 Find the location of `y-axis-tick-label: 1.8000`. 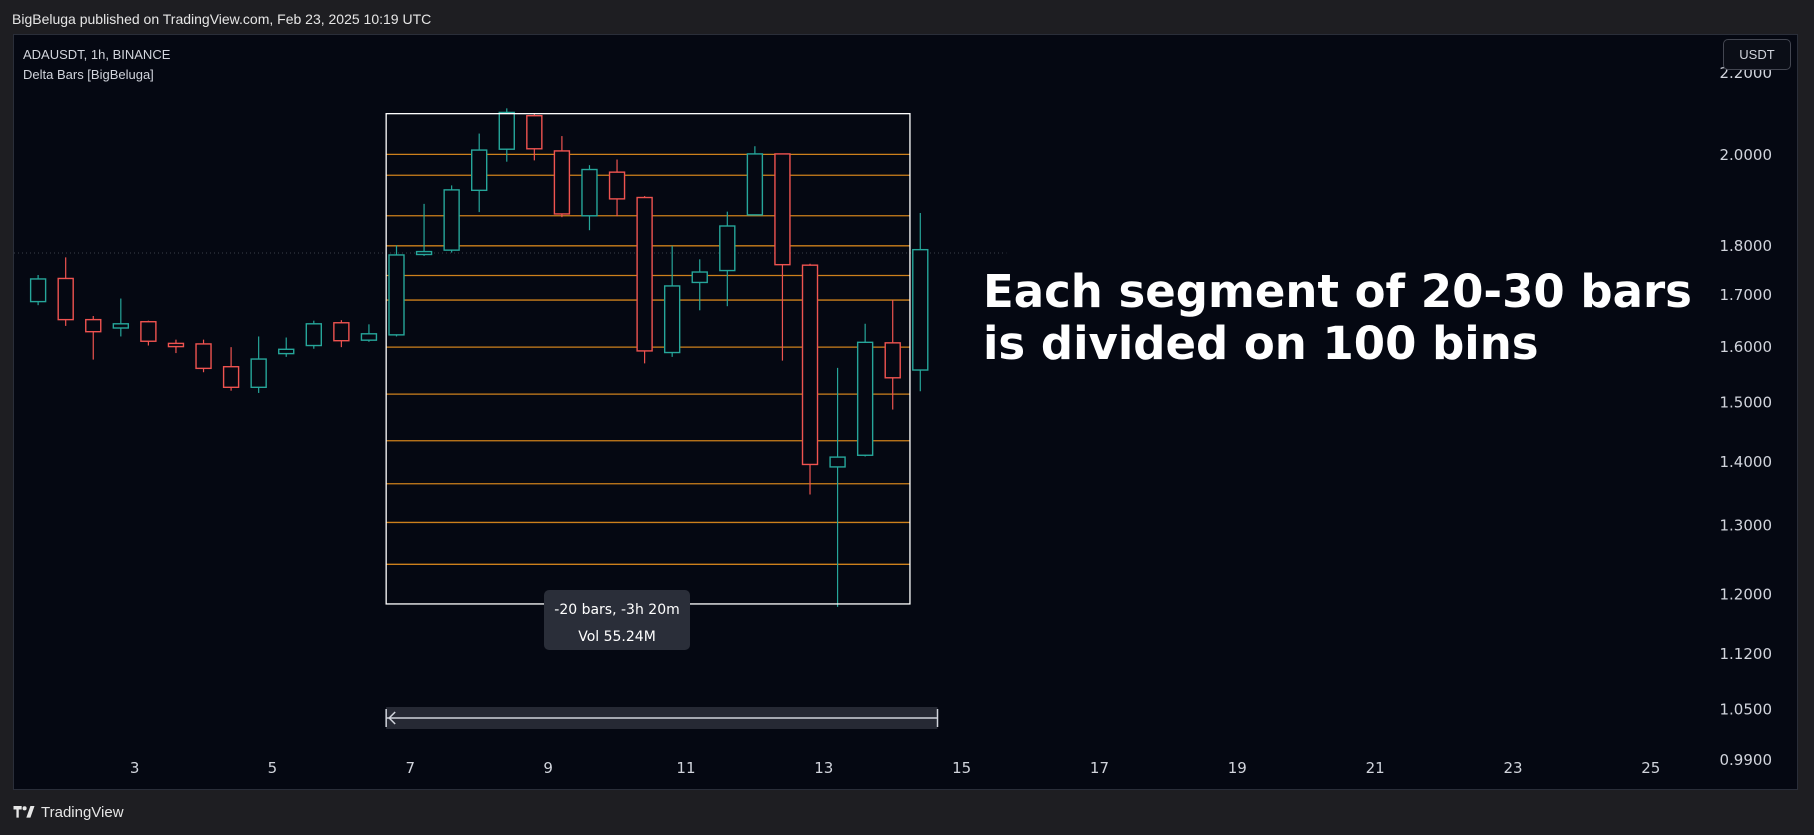

y-axis-tick-label: 1.8000 is located at coordinates (1746, 246).